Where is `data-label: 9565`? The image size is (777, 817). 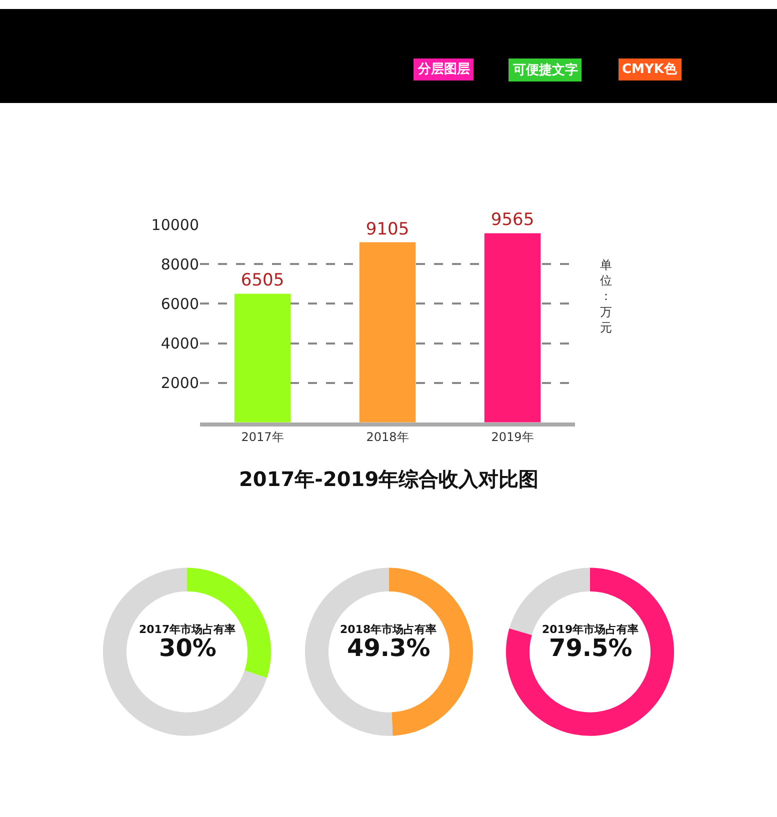
data-label: 9565 is located at coordinates (512, 220).